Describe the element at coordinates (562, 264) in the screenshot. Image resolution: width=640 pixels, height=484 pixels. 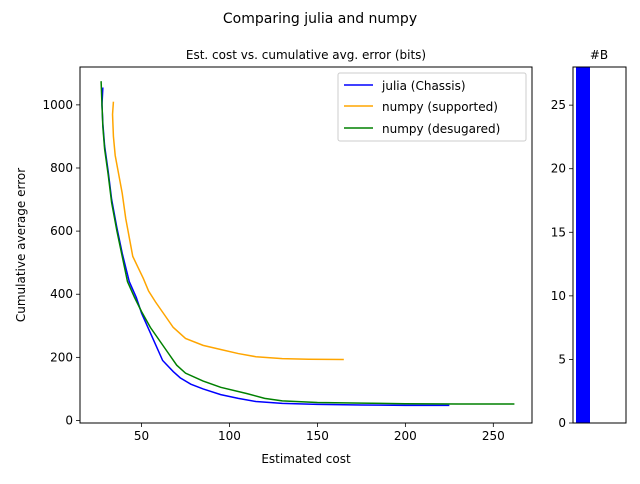
I see `side-y-axis: 0 5 10 15 20 25` at that location.